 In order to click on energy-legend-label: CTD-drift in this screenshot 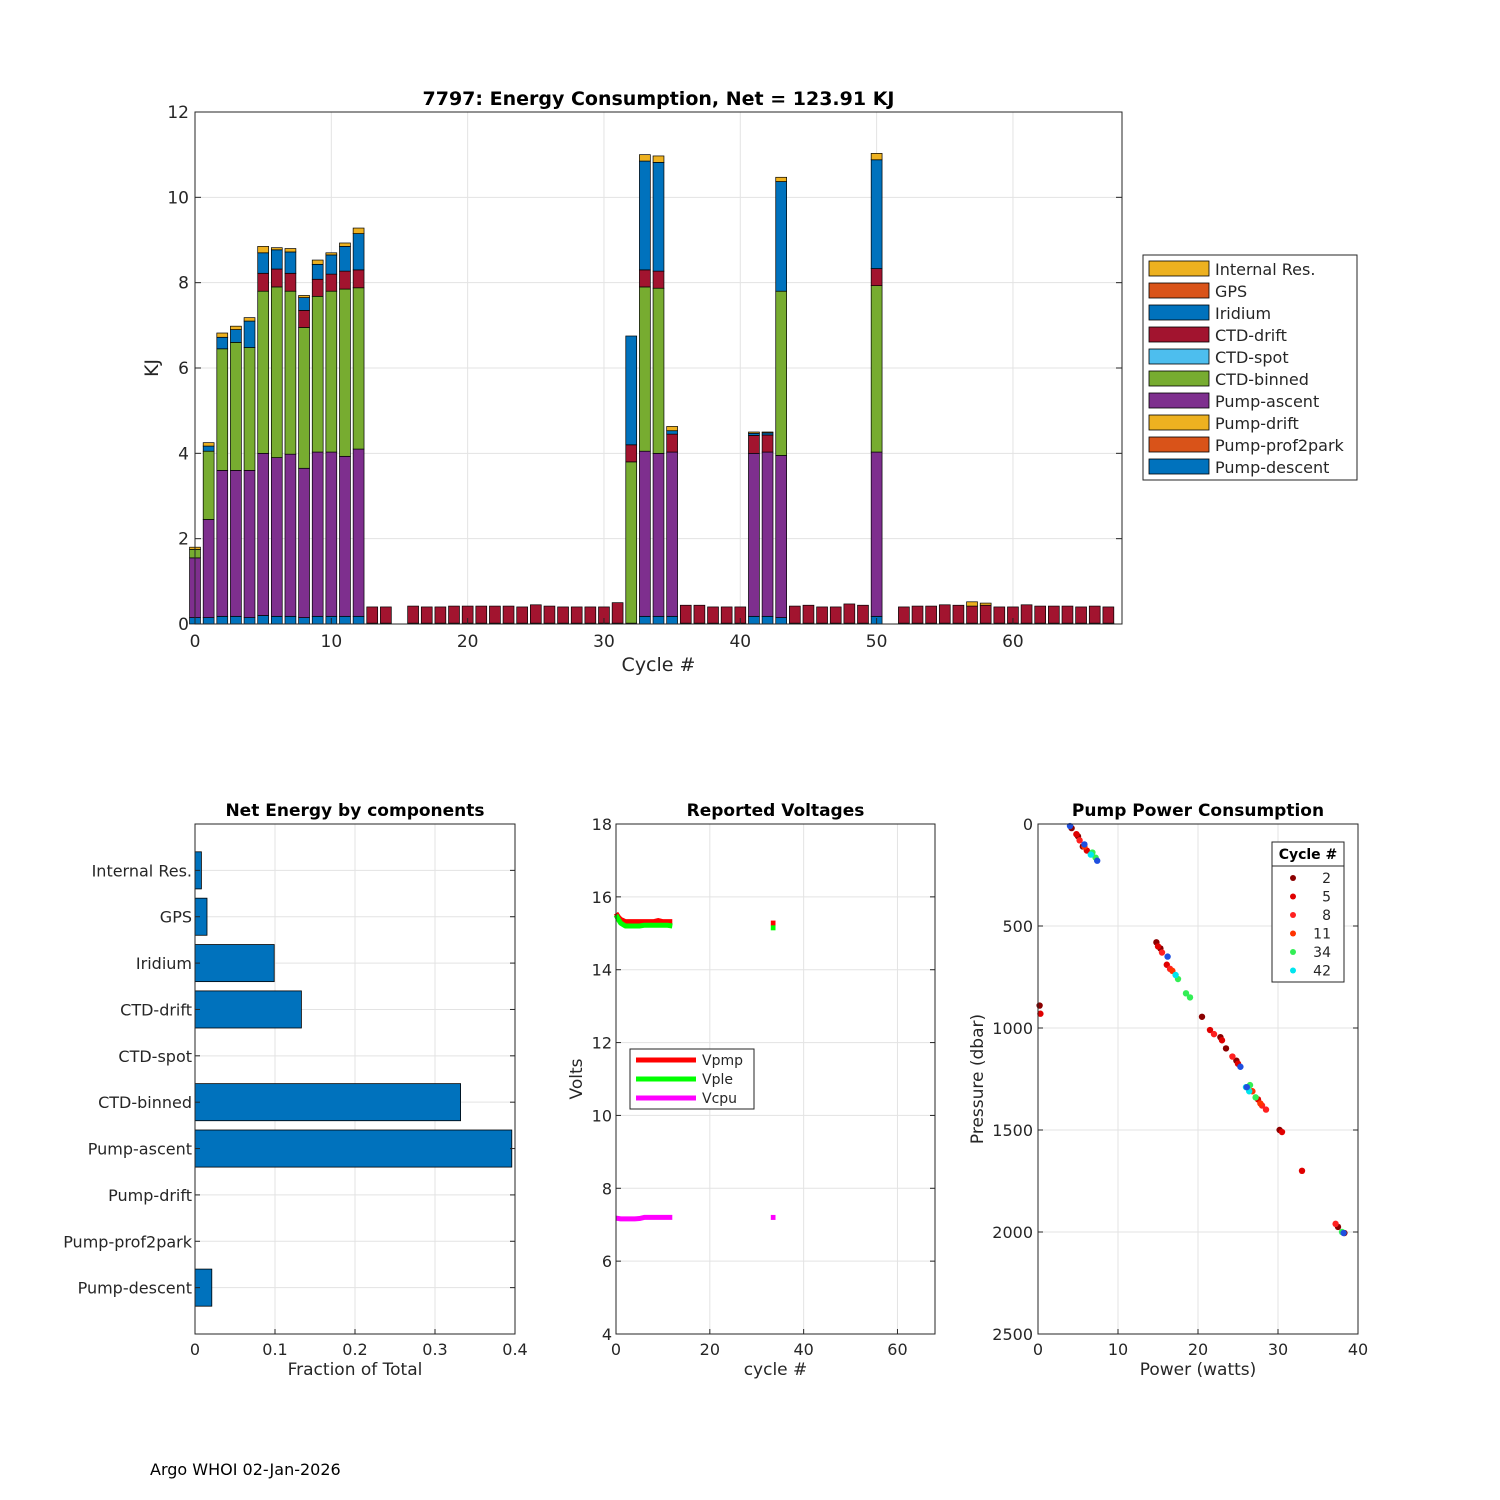, I will do `click(1251, 335)`.